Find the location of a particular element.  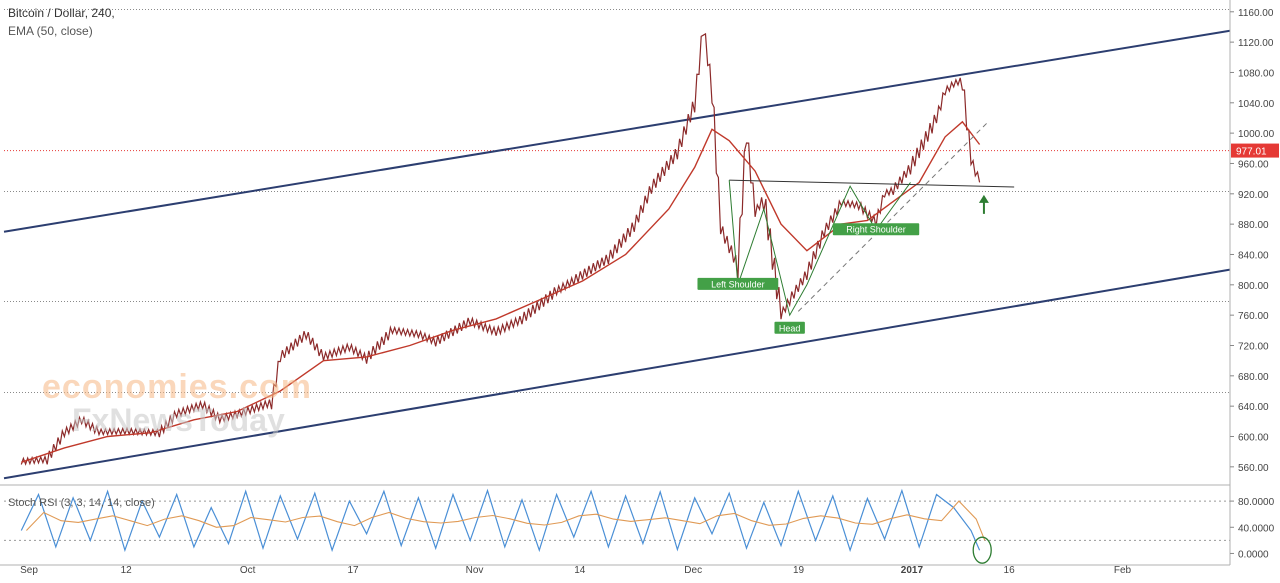

current-price-tag is located at coordinates (1255, 150).